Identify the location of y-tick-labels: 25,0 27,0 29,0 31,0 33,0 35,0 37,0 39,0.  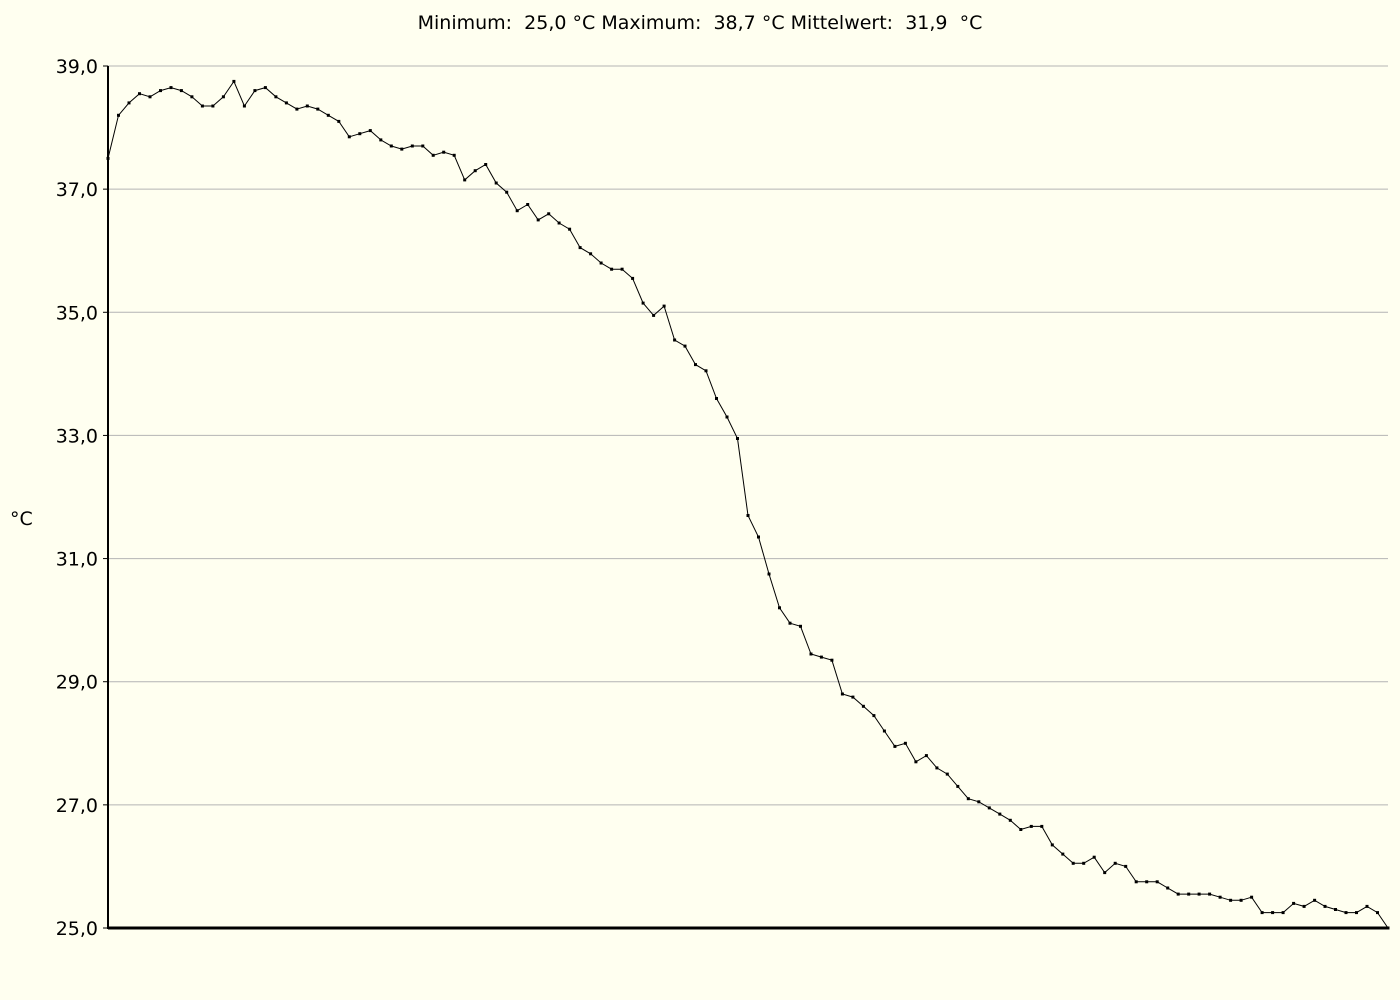
(77, 498).